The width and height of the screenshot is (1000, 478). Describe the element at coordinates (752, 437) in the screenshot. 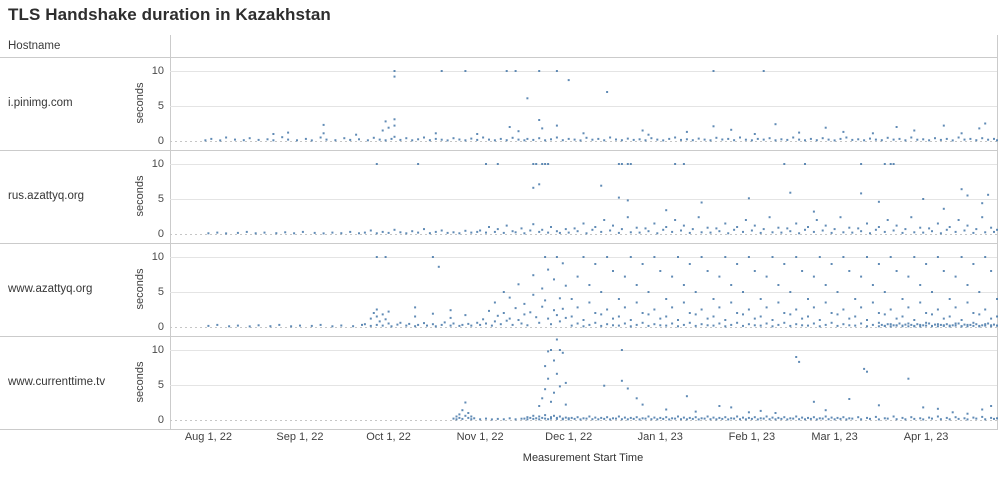

I see `x-tick-label: Feb 1, 23` at that location.